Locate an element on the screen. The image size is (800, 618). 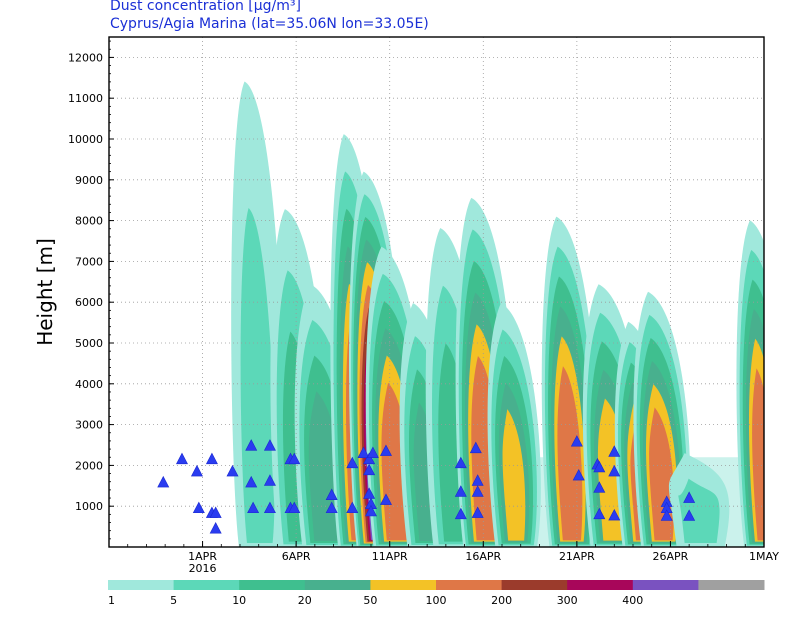
colorbar-label: 200 is located at coordinates (501, 600).